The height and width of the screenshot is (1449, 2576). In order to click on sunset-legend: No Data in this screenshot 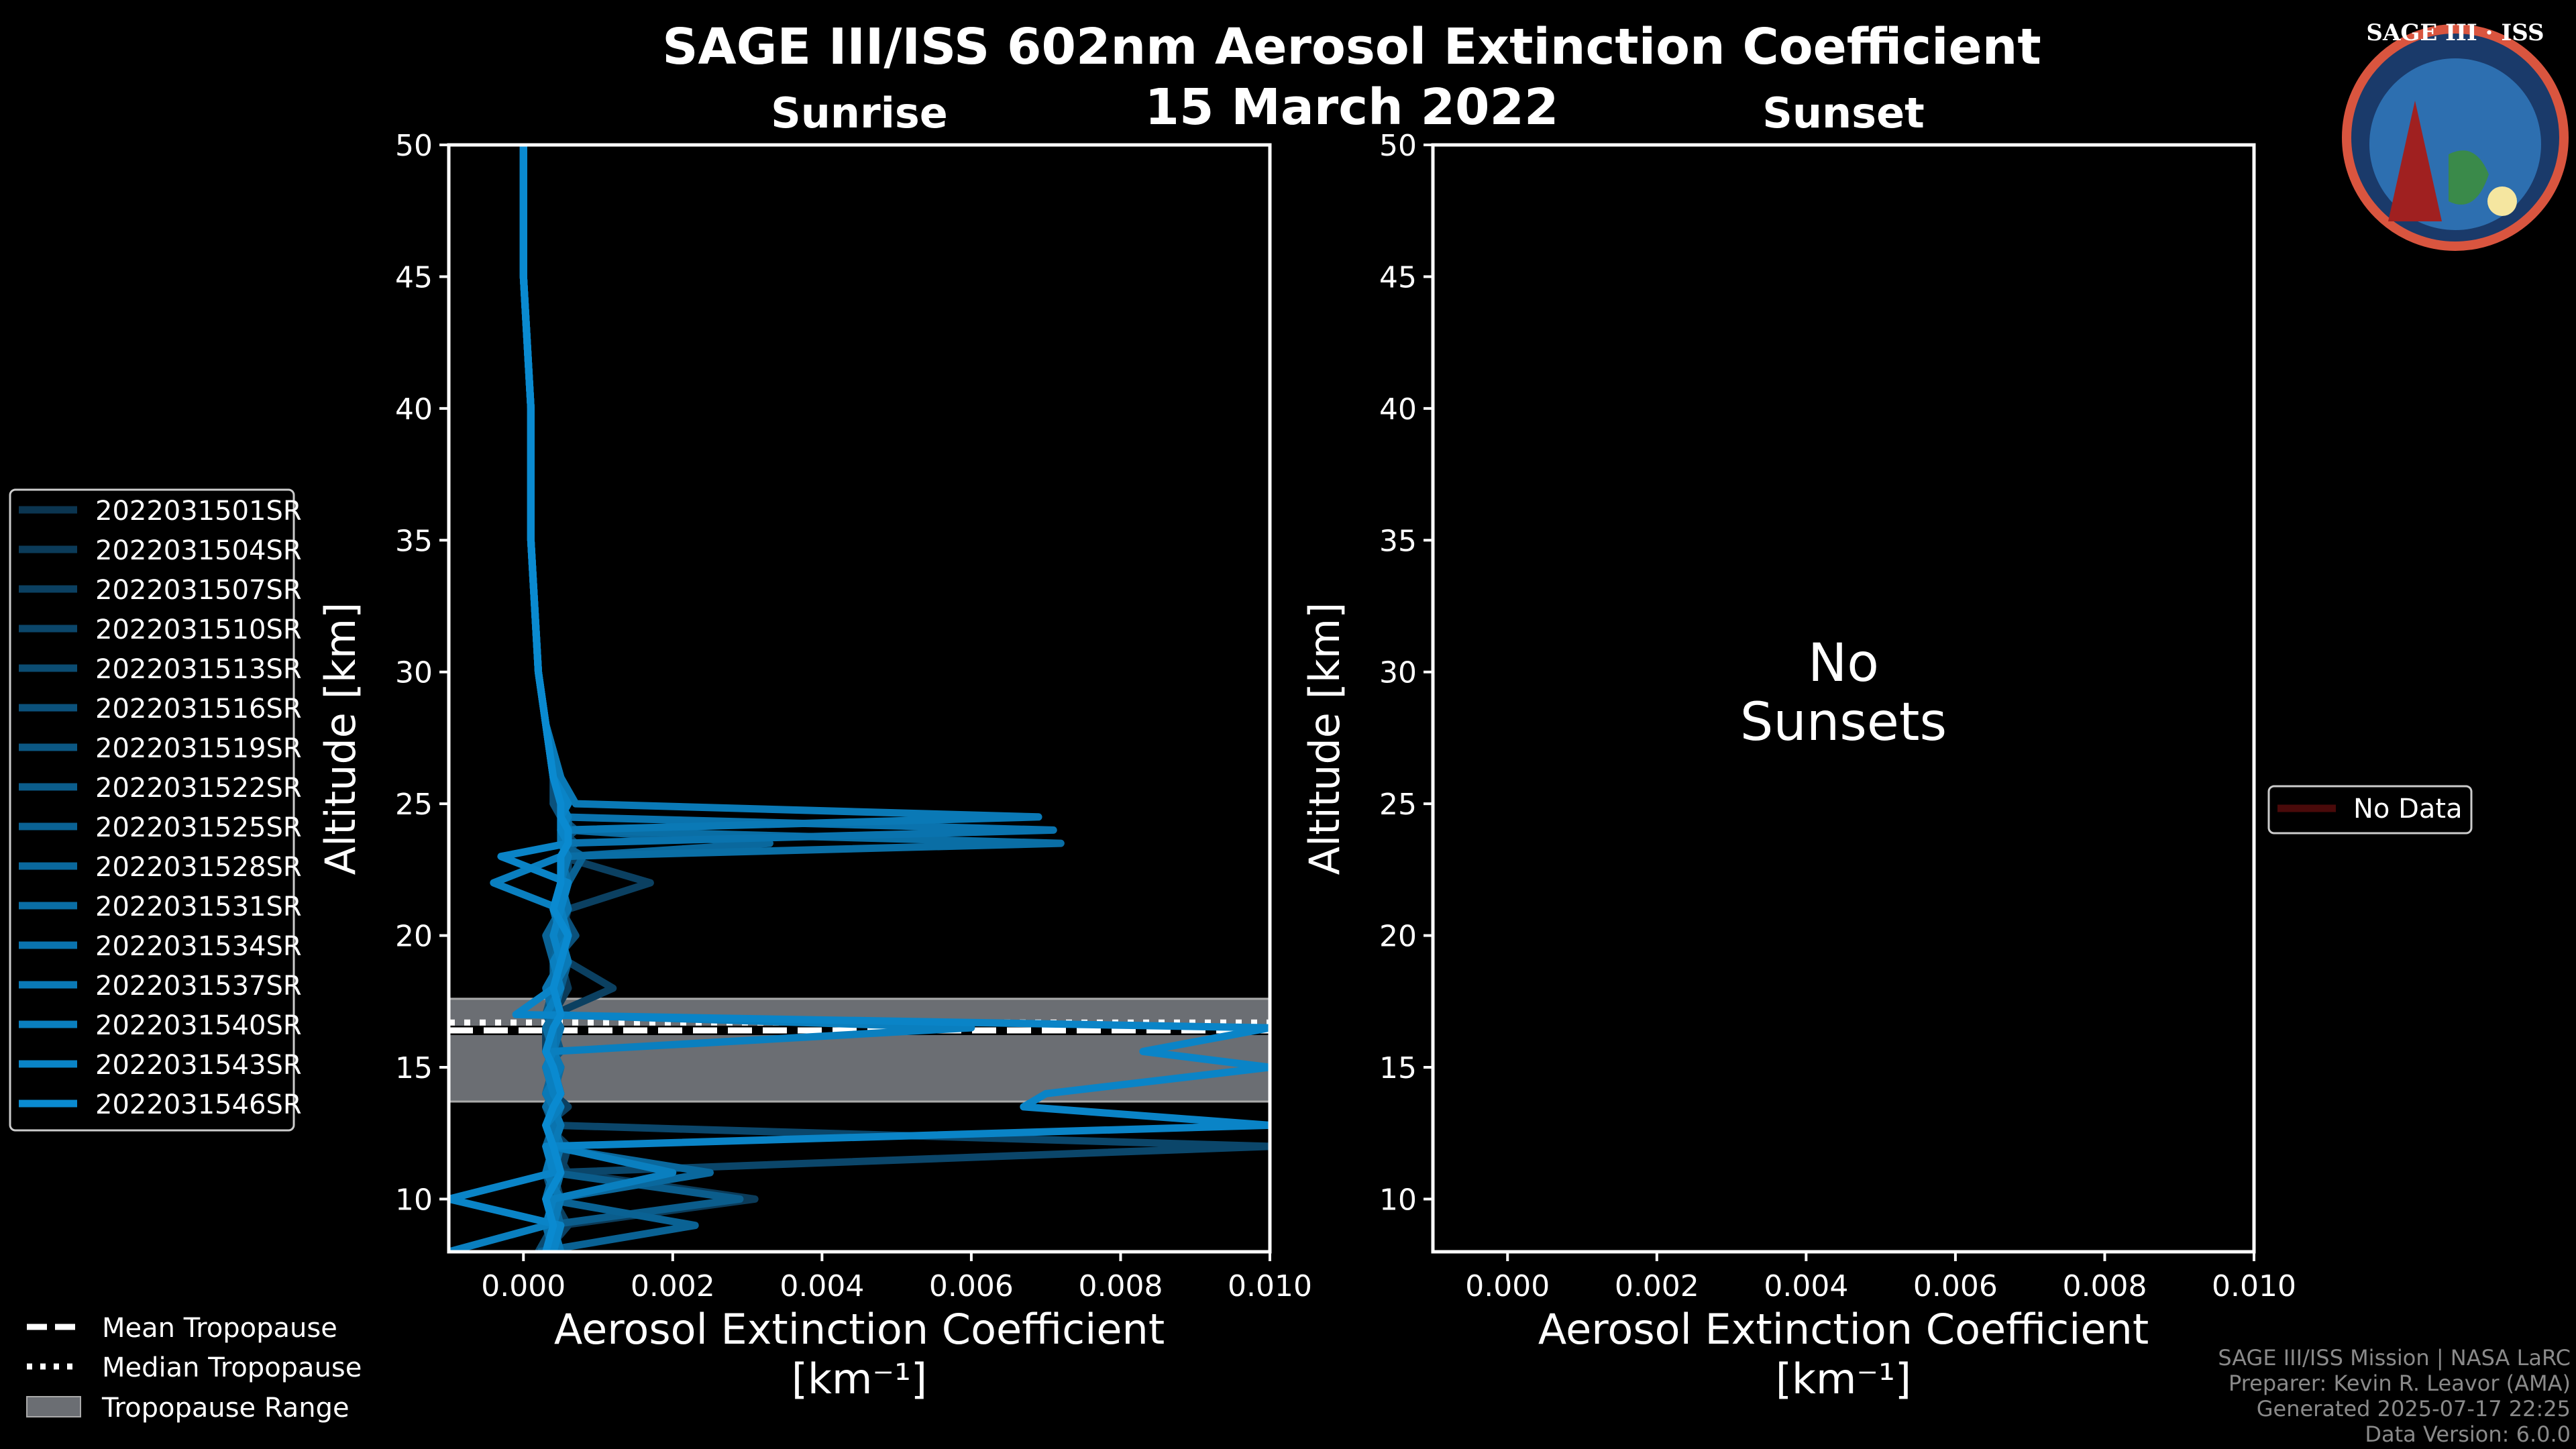, I will do `click(2370, 810)`.